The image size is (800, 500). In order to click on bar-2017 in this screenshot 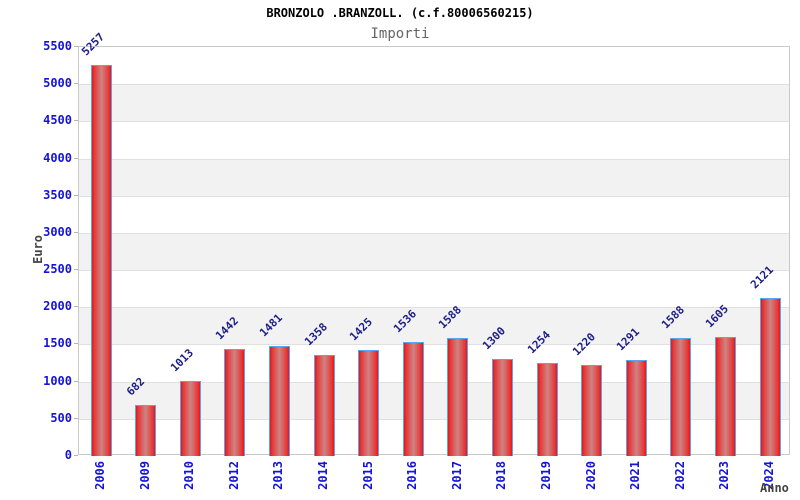, I will do `click(458, 396)`.